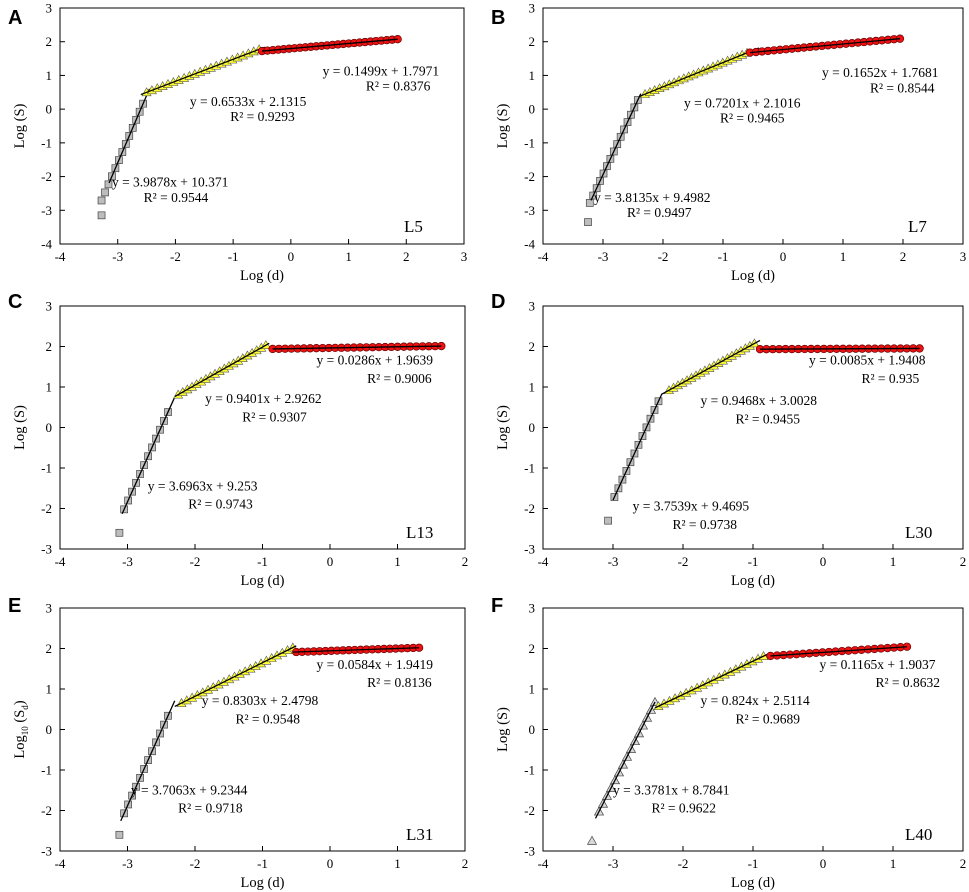 Image resolution: width=969 pixels, height=892 pixels. What do you see at coordinates (176, 197) in the screenshot?
I see `fit-r-squared: R² = 0.9544` at bounding box center [176, 197].